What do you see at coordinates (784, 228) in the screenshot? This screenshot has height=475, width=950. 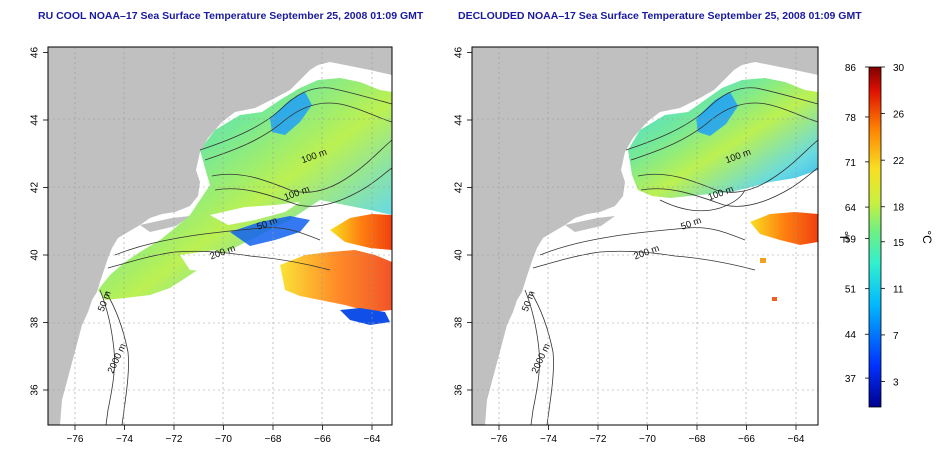 I see `right-sst-warm-east` at bounding box center [784, 228].